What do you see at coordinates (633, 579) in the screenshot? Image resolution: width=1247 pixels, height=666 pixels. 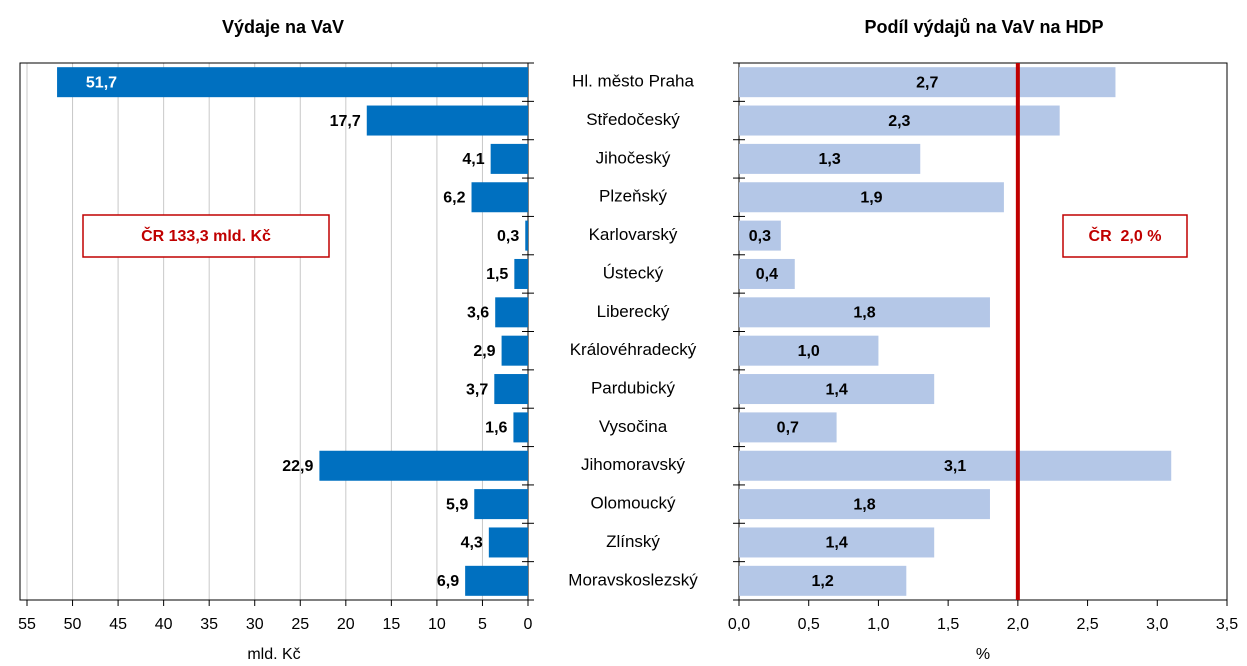 I see `category-label: Moravskoslezský` at bounding box center [633, 579].